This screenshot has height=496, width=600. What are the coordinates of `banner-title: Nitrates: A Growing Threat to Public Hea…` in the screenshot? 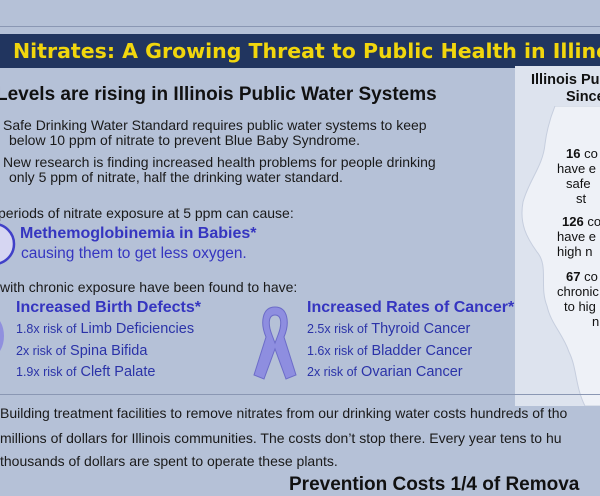 It's located at (306, 51).